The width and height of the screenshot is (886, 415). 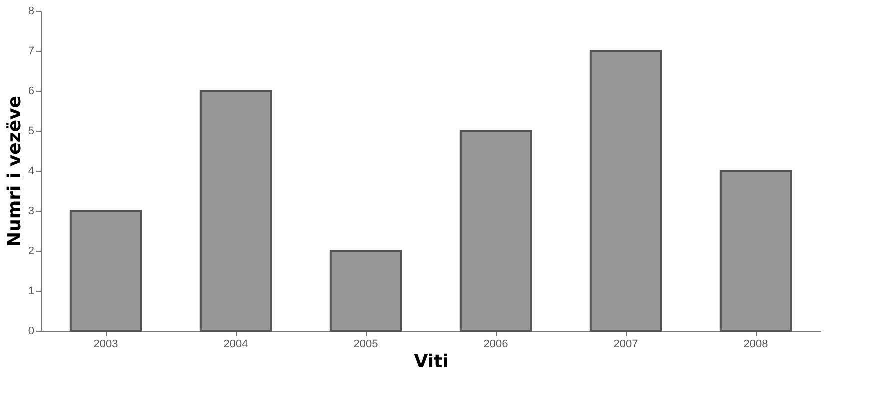 I want to click on x-tick-label: 2004, so click(x=236, y=344).